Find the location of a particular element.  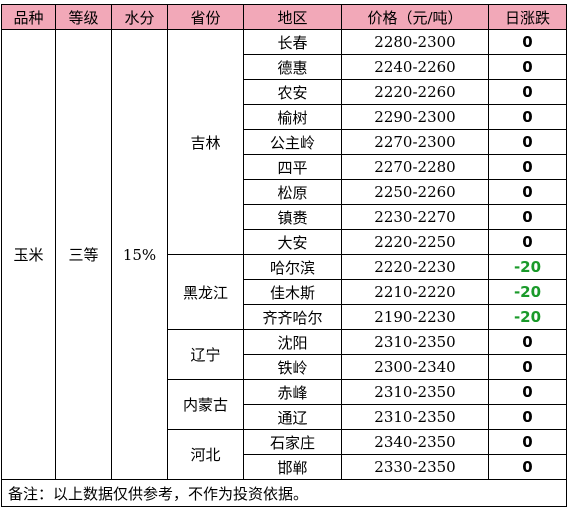

region-cell: 德惠 is located at coordinates (292, 67).